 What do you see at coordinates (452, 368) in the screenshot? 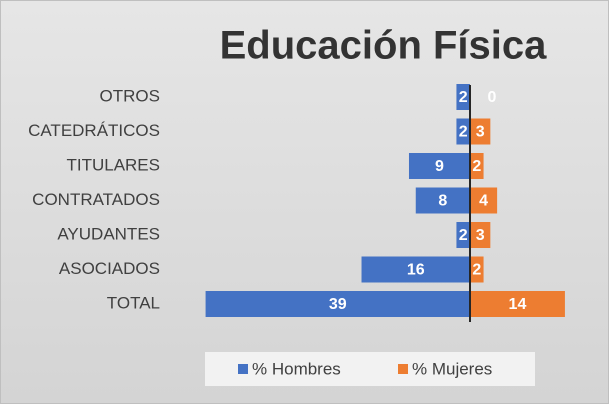
I see `legend-label: % Mujeres` at bounding box center [452, 368].